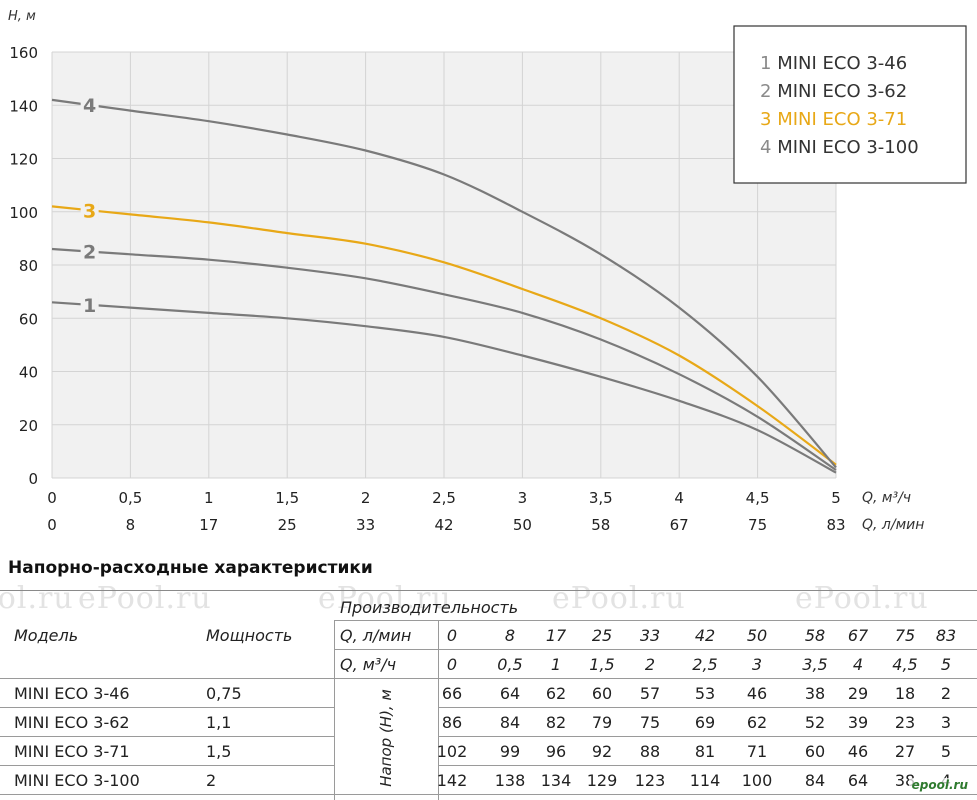  What do you see at coordinates (905, 693) in the screenshot?
I see `row-0-value-9: 18` at bounding box center [905, 693].